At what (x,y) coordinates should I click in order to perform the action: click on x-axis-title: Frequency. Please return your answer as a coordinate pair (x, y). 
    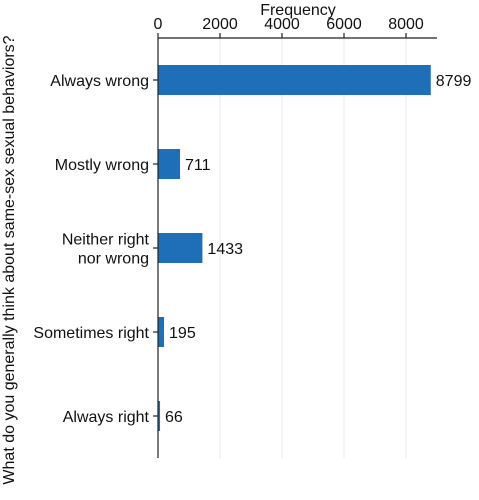
    Looking at the image, I should click on (298, 10).